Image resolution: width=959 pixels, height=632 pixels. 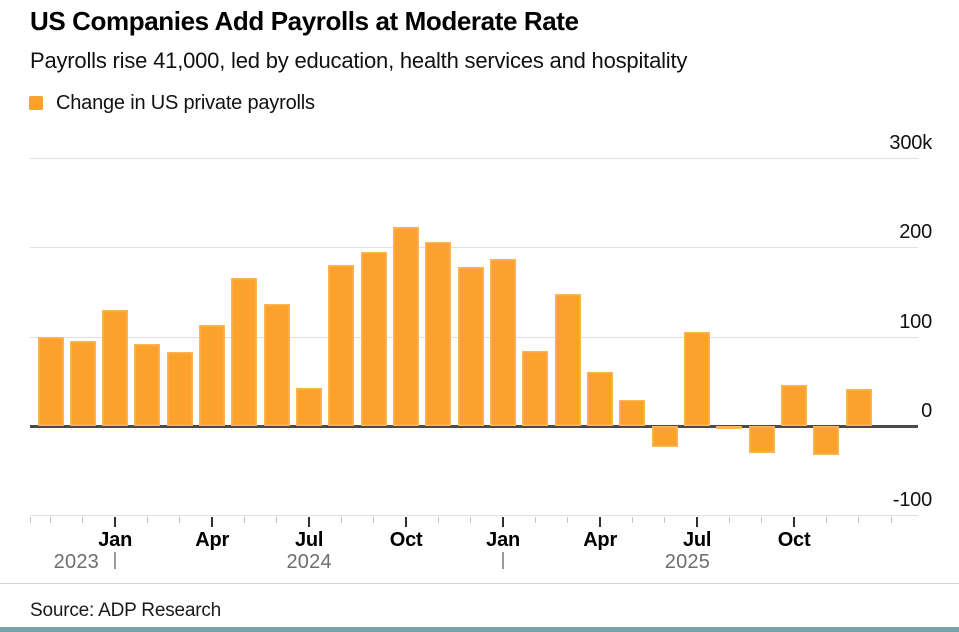 What do you see at coordinates (185, 102) in the screenshot?
I see `legend-label: Change in US private payrolls` at bounding box center [185, 102].